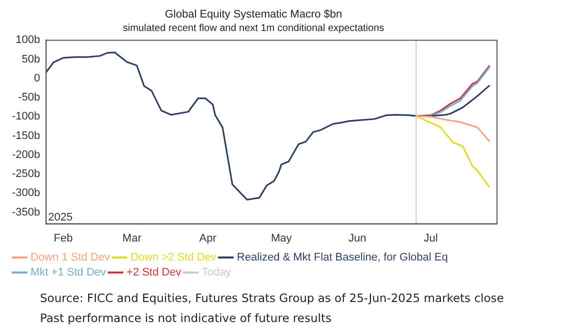 Image resolution: width=573 pixels, height=336 pixels. What do you see at coordinates (26, 154) in the screenshot?
I see `y-tick-label: -200b` at bounding box center [26, 154].